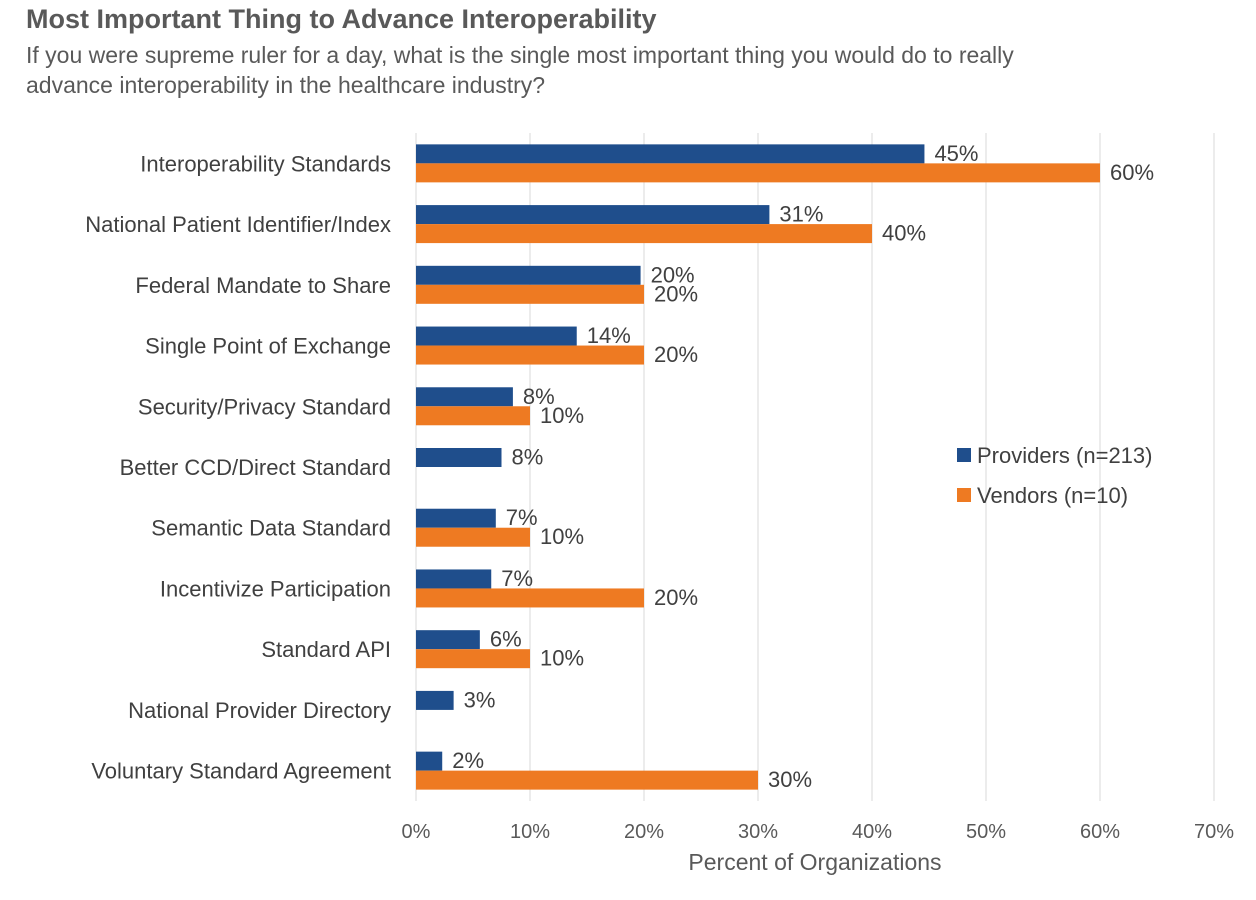  Describe the element at coordinates (1214, 832) in the screenshot. I see `x-tick-label: 70%` at that location.